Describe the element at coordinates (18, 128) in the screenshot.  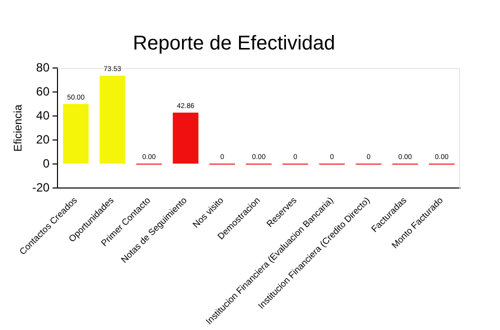
I see `y-axis-title: Eficiencia` at that location.